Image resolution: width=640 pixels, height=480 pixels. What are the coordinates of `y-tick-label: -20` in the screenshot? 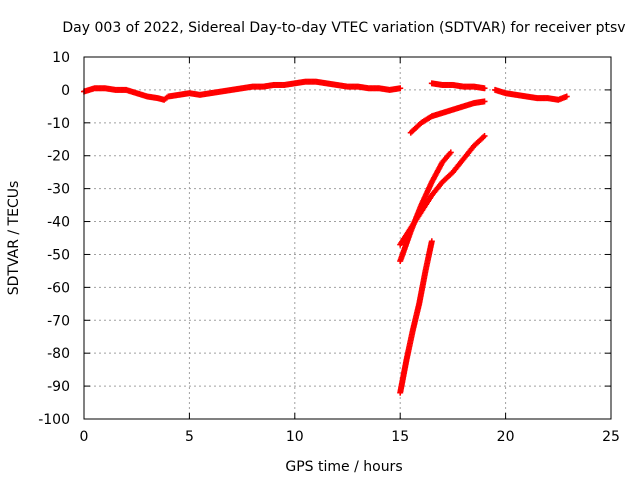 It's located at (58, 157).